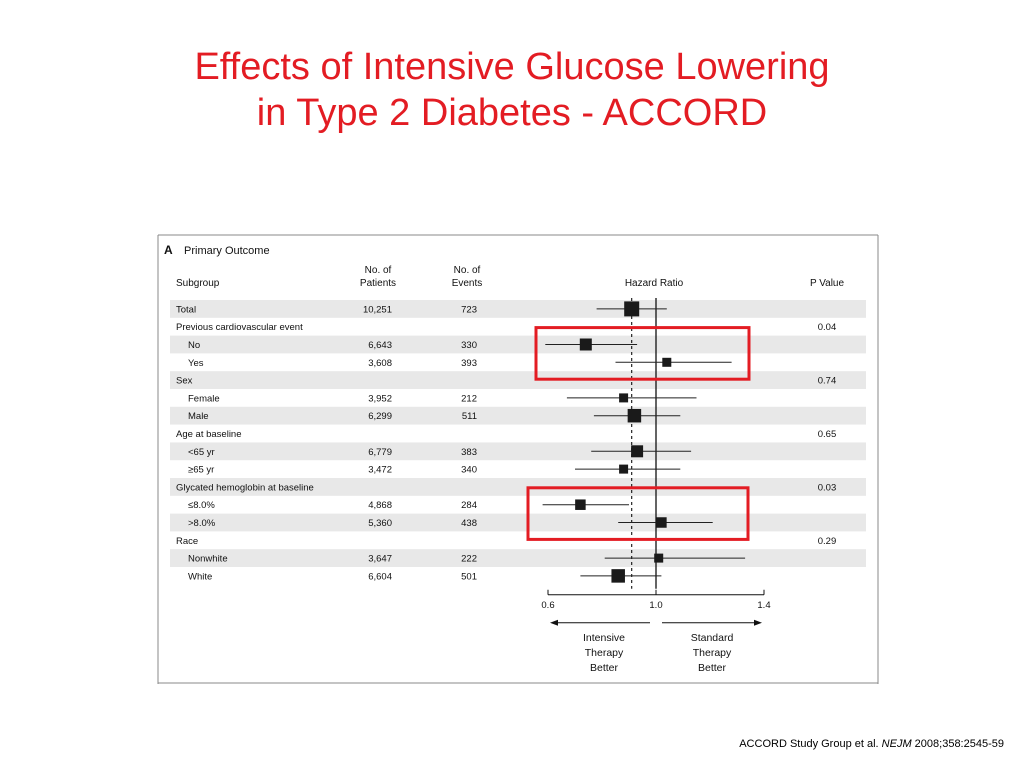  I want to click on row-label: Glycated hemoglobin at baseline, so click(245, 487).